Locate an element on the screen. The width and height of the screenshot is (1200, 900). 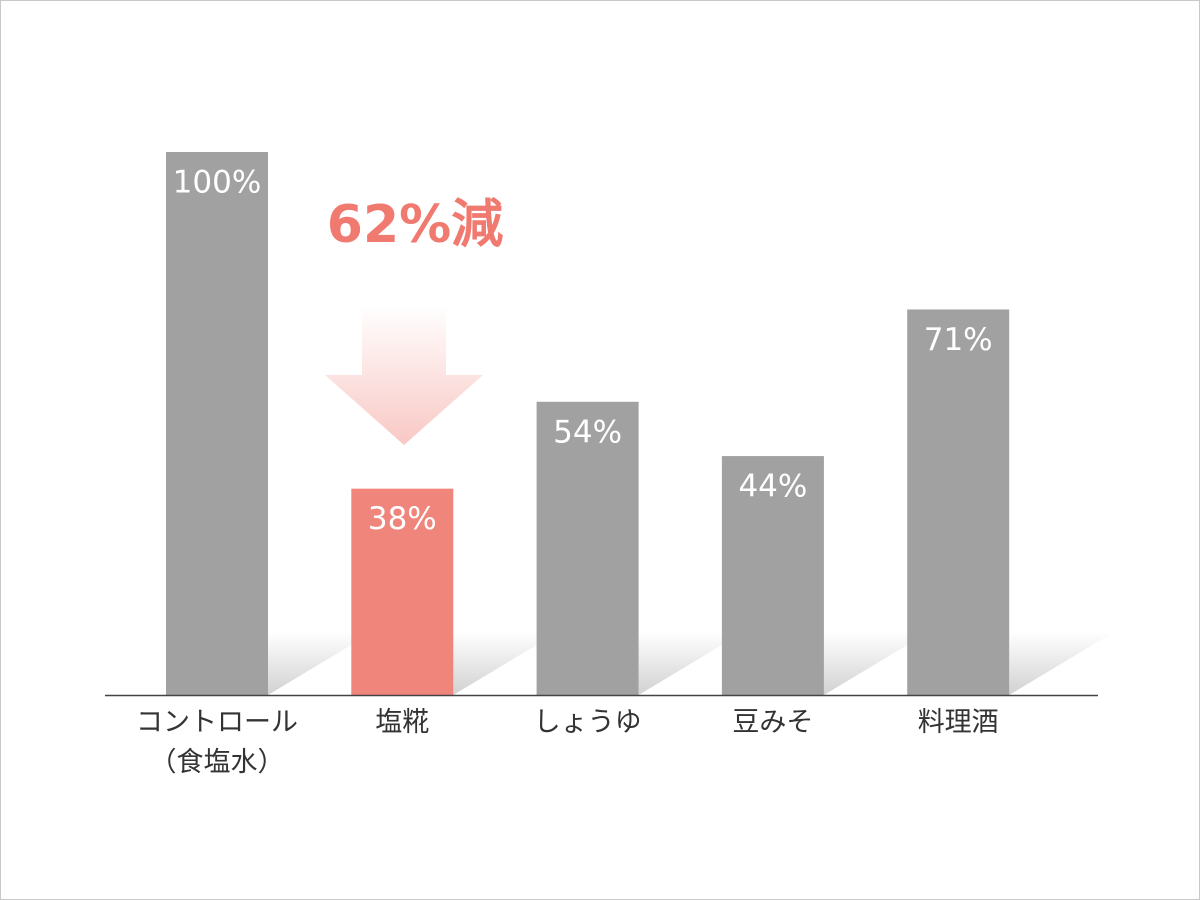
value-label: 71% is located at coordinates (958, 340).